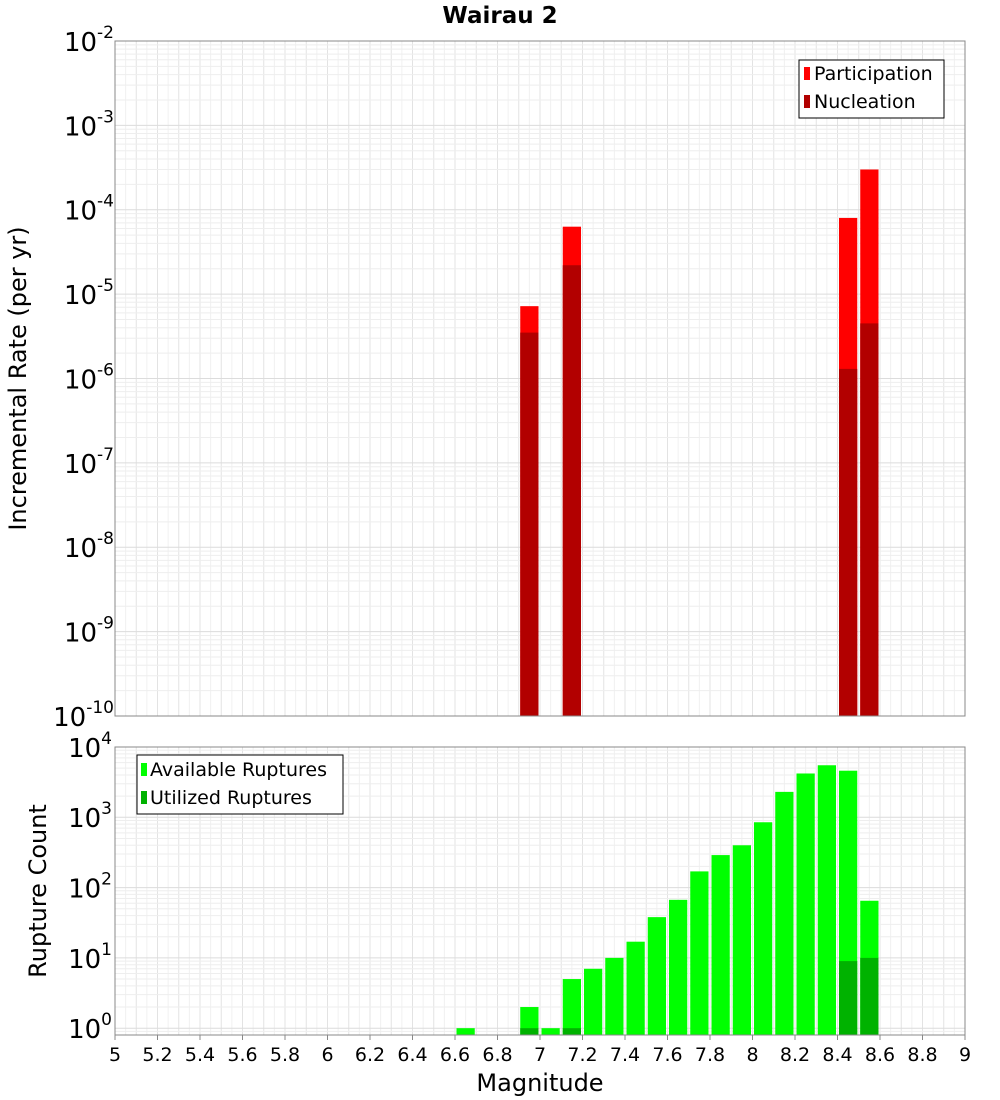  What do you see at coordinates (89, 546) in the screenshot?
I see `rate-y-tick-label: 10⁻⁸` at bounding box center [89, 546].